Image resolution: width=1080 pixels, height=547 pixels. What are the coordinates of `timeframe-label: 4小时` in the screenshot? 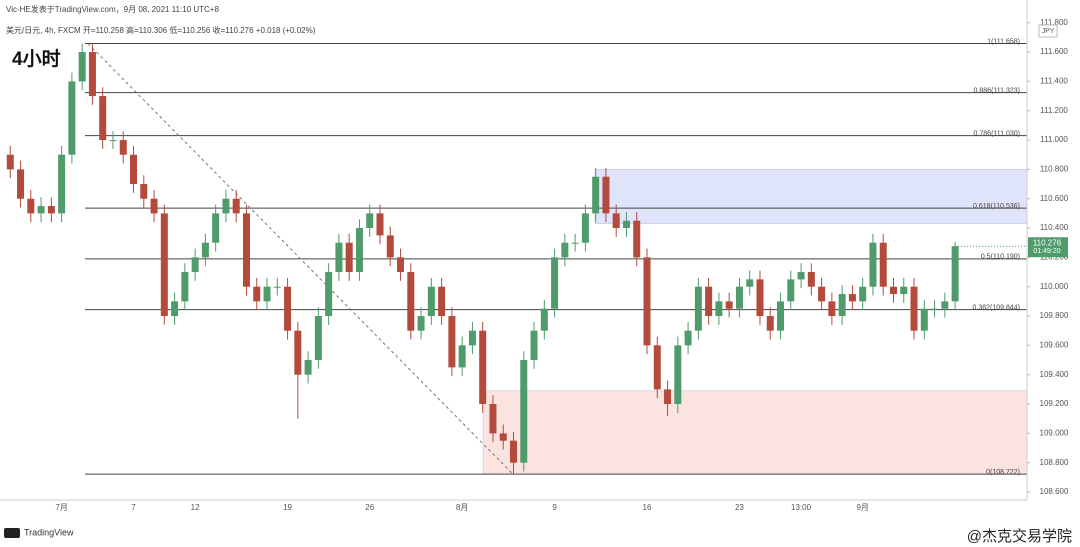 It's located at (36, 59).